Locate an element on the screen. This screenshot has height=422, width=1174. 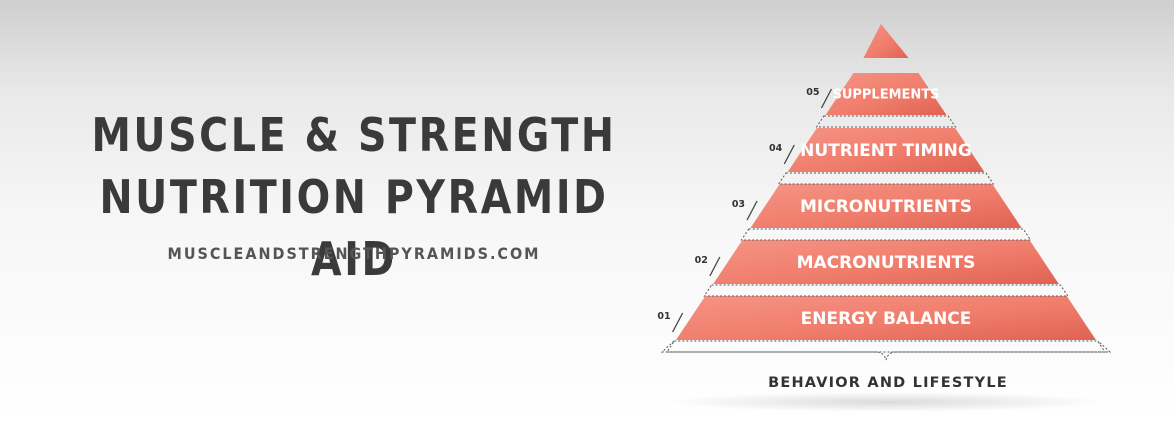
base-brace is located at coordinates (886, 350).